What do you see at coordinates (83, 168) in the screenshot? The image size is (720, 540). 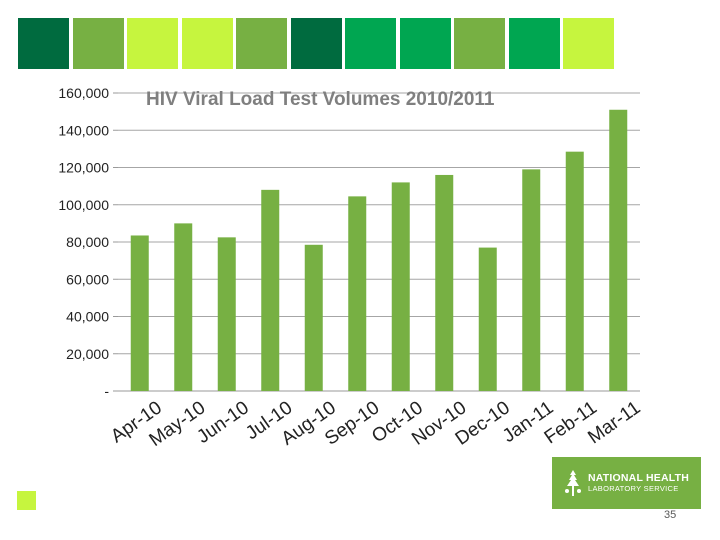 I see `y-tick-label: 120,000` at bounding box center [83, 168].